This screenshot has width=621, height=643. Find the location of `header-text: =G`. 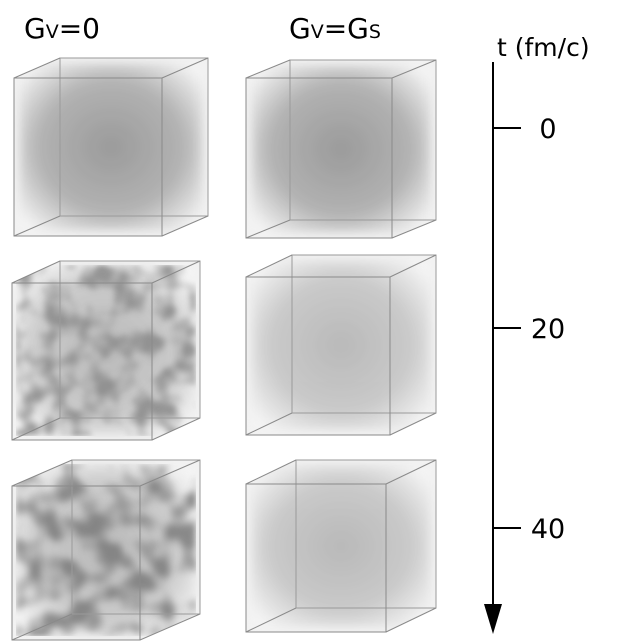

header-text: =G is located at coordinates (346, 28).